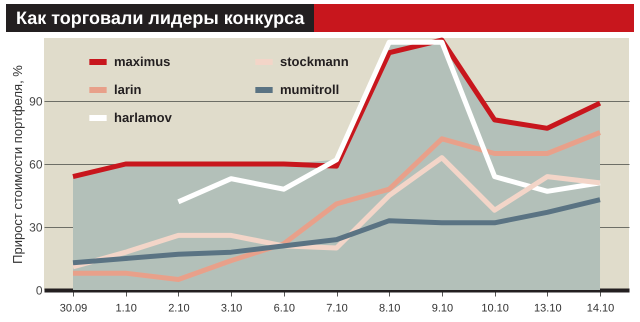  I want to click on x-tick-label: 6.10, so click(285, 308).